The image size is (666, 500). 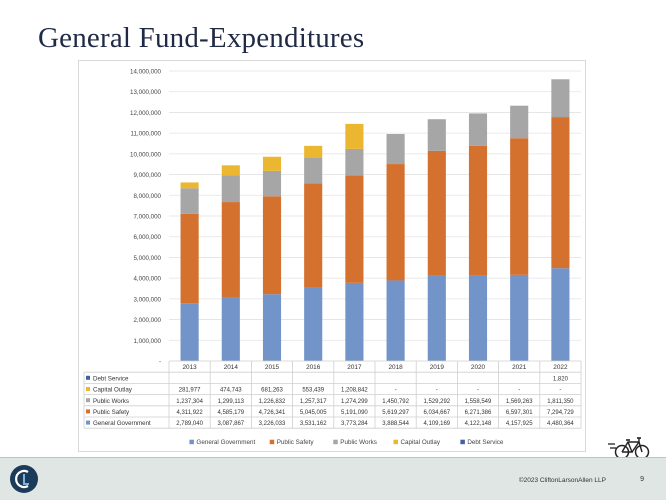 What do you see at coordinates (189, 413) in the screenshot?
I see `data-label: 4,311,922` at bounding box center [189, 413].